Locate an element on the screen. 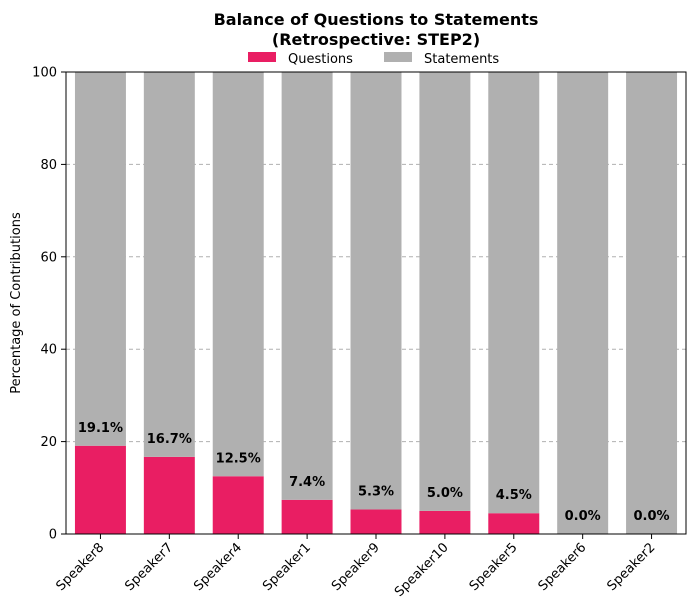 The height and width of the screenshot is (616, 695). x-tick-label: Speaker7 is located at coordinates (149, 567).